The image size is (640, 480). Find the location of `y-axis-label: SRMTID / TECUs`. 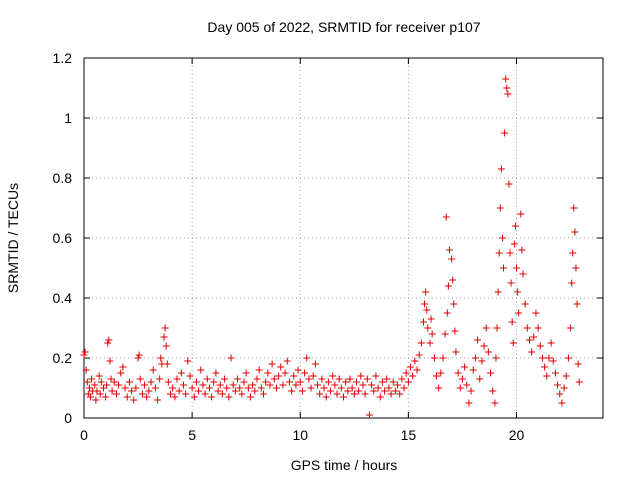

y-axis-label: SRMTID / TECUs is located at coordinates (13, 238).